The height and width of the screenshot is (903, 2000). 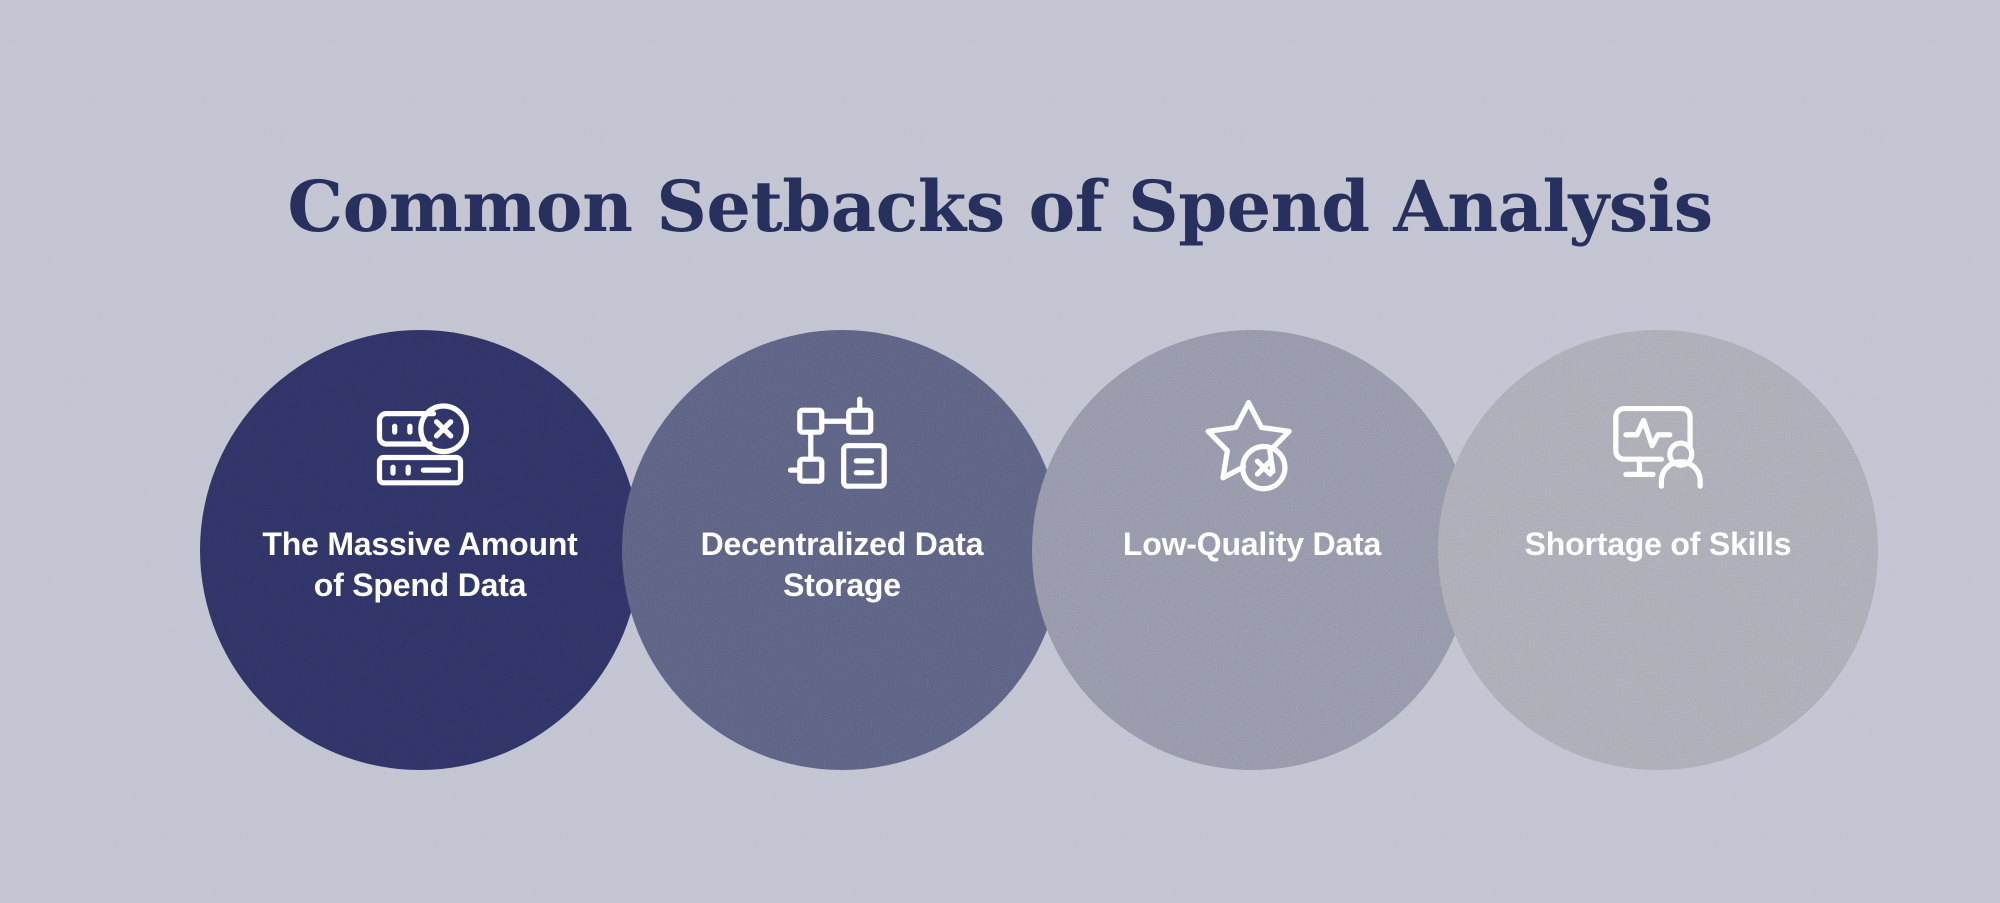 I want to click on monitor-analytics-person-icon, so click(x=1658, y=444).